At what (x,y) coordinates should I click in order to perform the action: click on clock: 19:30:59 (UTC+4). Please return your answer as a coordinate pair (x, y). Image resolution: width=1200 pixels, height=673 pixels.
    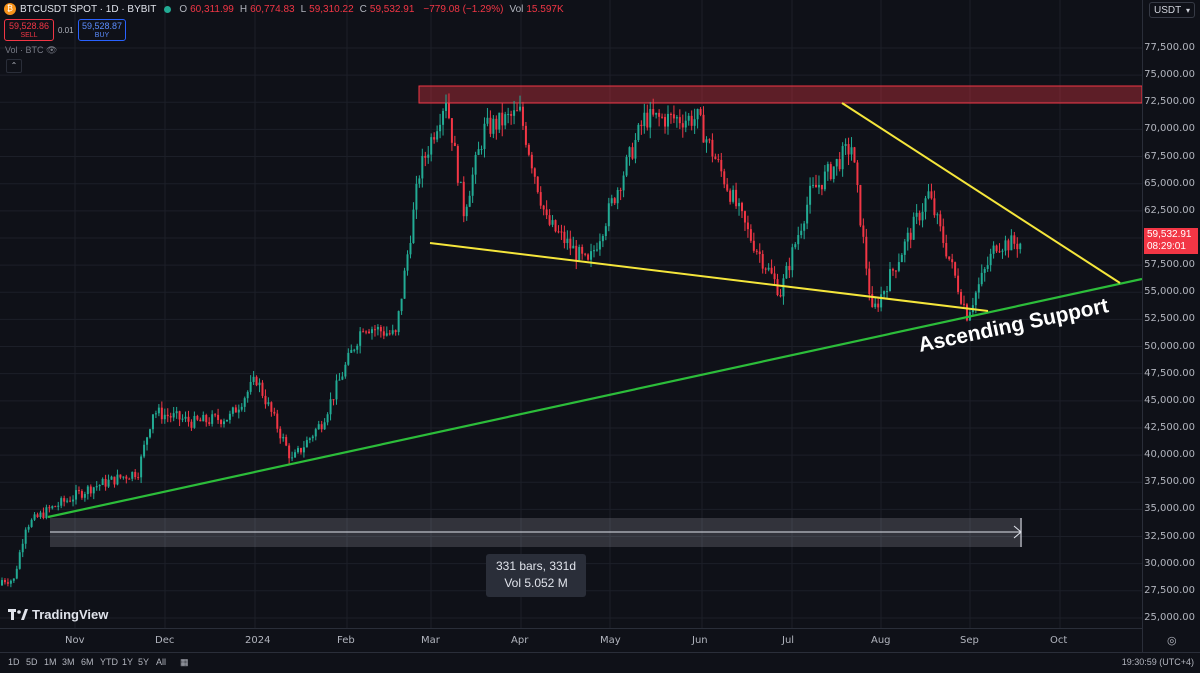
    Looking at the image, I should click on (1157, 662).